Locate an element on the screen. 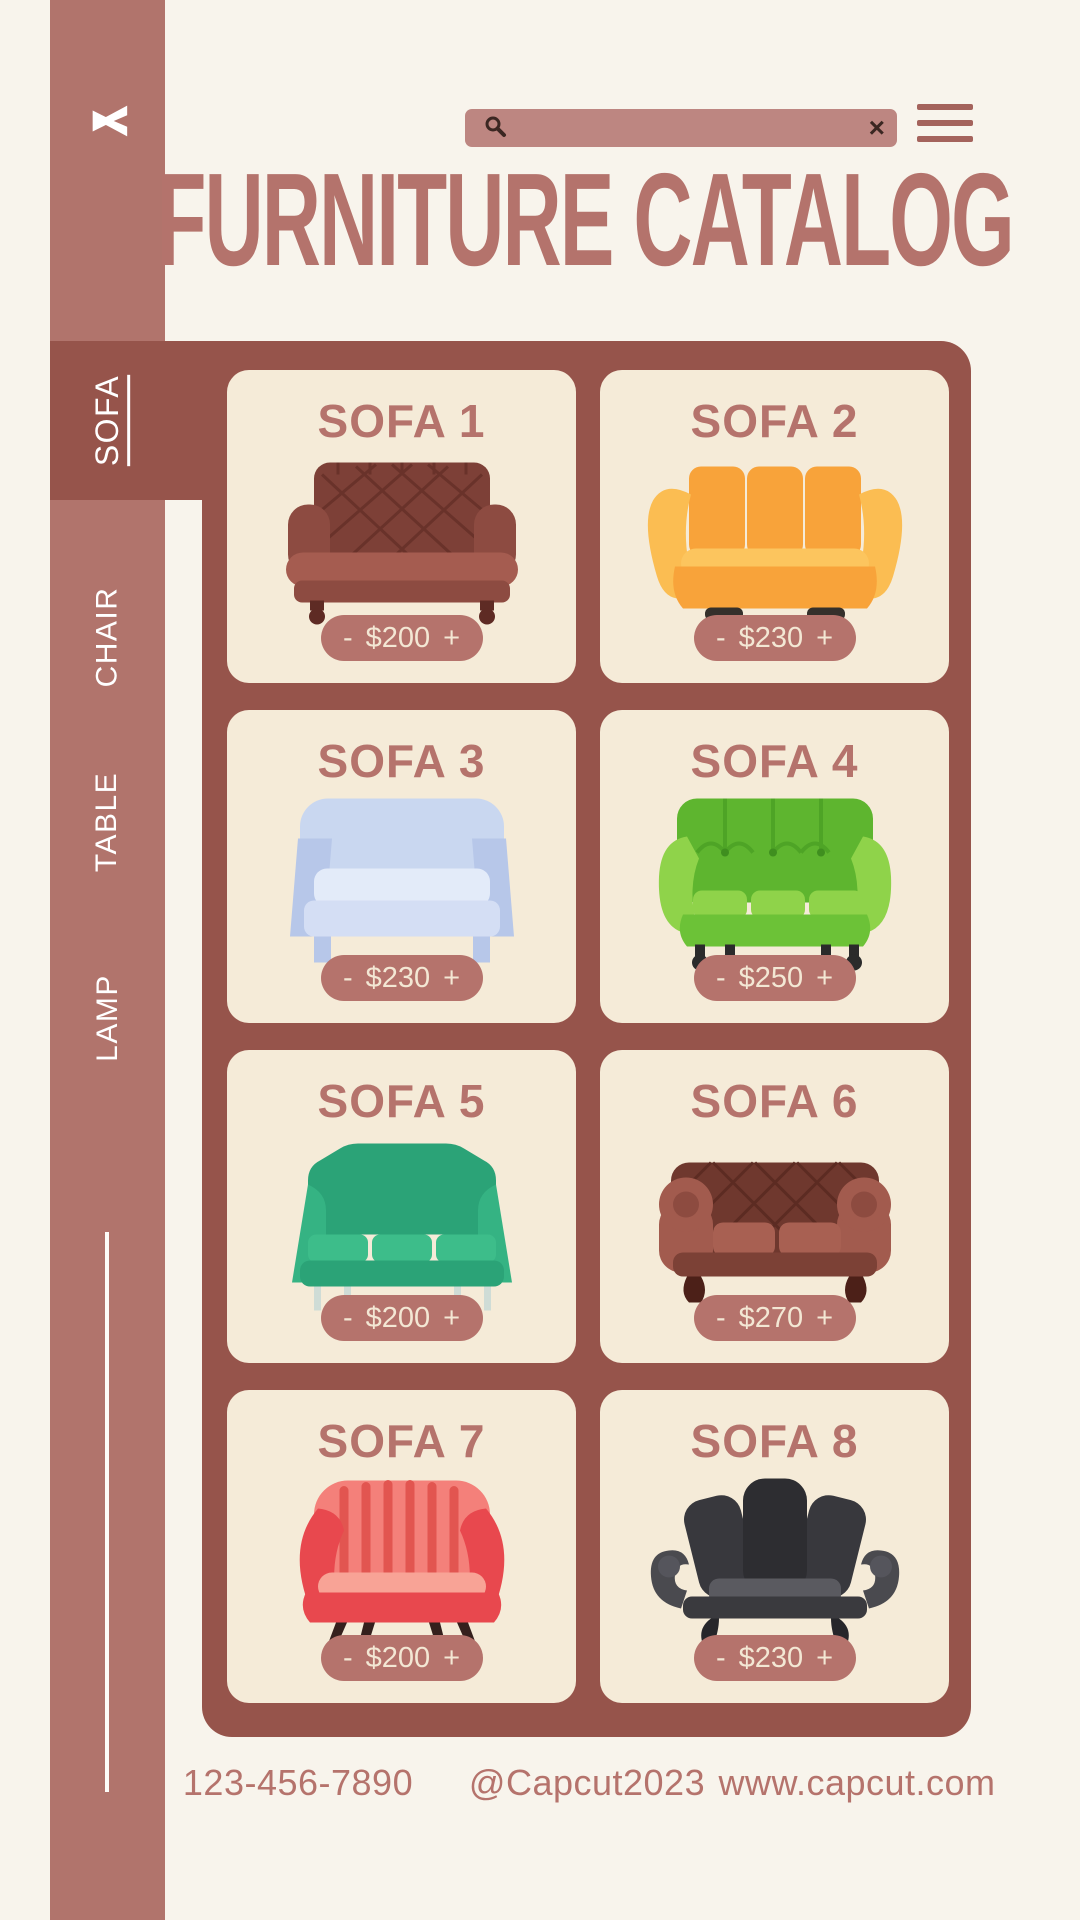 The height and width of the screenshot is (1920, 1080). sidebar-tab-table: TABLE is located at coordinates (107, 822).